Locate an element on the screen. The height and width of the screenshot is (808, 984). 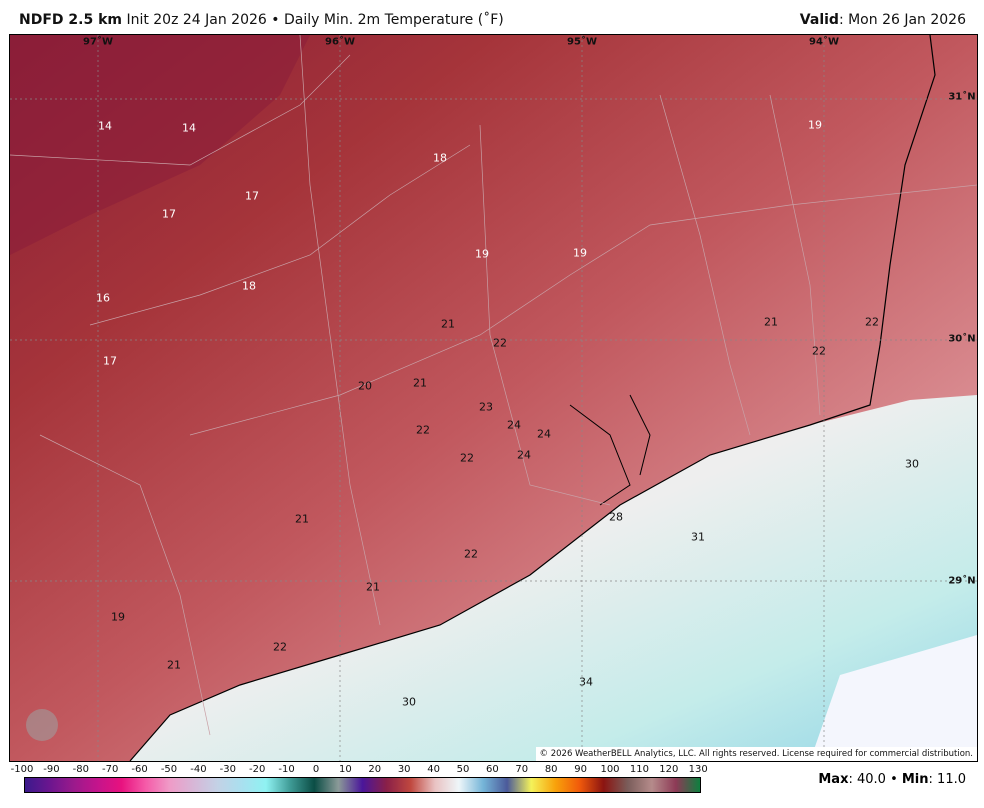
colorbar-tick: 20 is located at coordinates (375, 769).